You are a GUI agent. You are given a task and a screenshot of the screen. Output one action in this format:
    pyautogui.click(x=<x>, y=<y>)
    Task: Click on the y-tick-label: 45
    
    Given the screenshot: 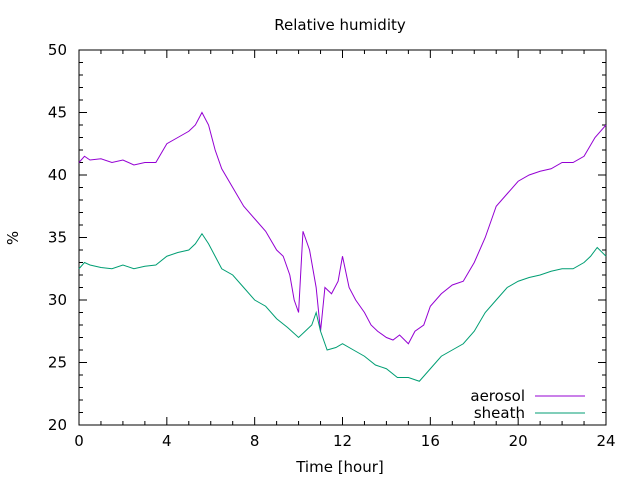 What is the action you would take?
    pyautogui.click(x=57, y=113)
    